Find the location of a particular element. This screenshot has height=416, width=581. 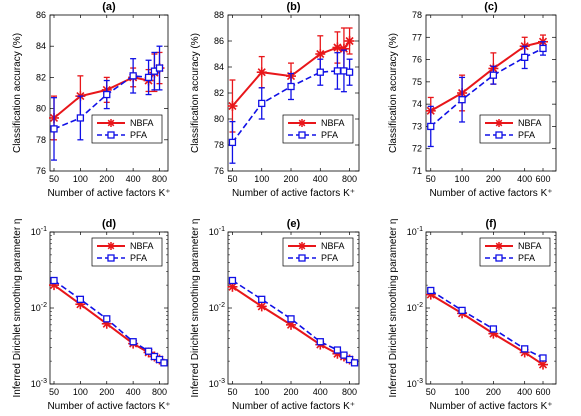

y-tick-label: 84 is located at coordinates (219, 67).